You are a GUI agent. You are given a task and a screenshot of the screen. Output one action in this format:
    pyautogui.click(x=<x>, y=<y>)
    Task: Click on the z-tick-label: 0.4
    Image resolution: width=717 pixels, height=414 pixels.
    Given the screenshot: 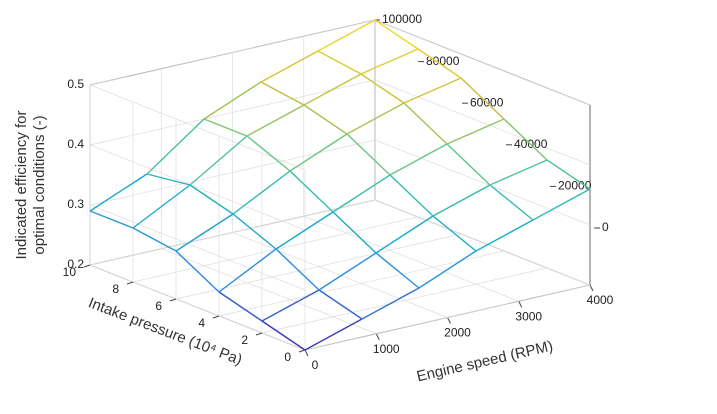 What is the action you would take?
    pyautogui.click(x=75, y=144)
    